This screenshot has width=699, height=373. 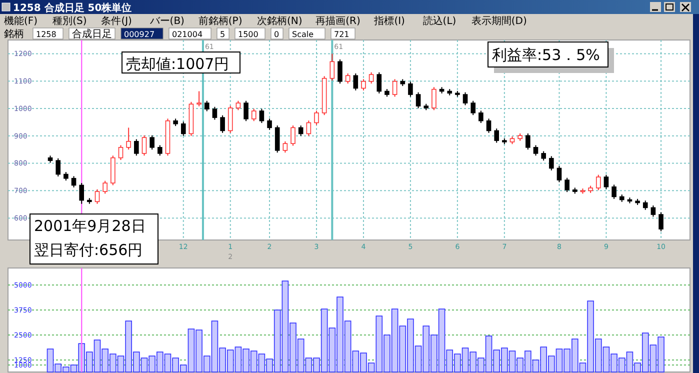 What do you see at coordinates (248, 34) in the screenshot?
I see `text: 1500` at bounding box center [248, 34].